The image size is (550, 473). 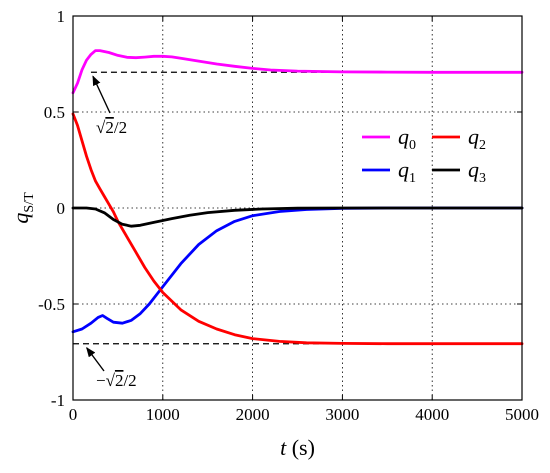 What do you see at coordinates (163, 414) in the screenshot?
I see `x-tick-label: 1000` at bounding box center [163, 414].